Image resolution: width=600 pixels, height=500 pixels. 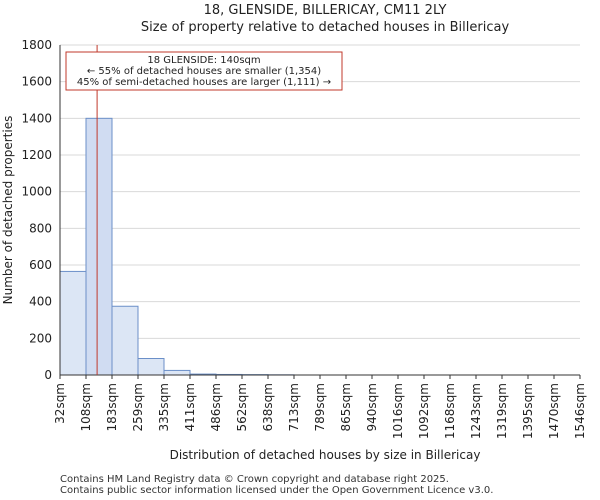 I want to click on y-axis-label: Number of detached properties, so click(x=8, y=210).